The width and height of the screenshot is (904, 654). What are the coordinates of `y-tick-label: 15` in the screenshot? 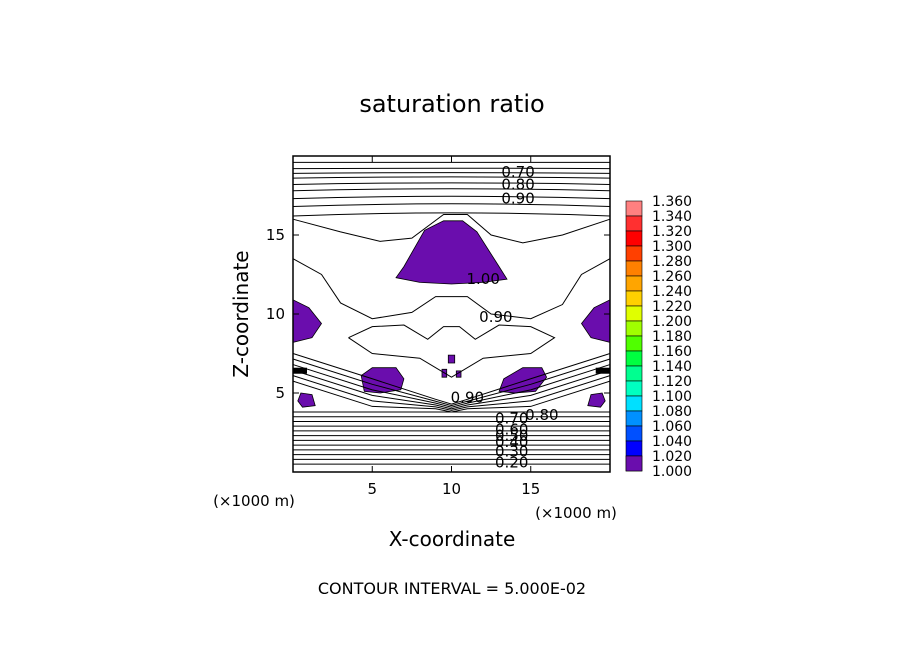 It's located at (275, 235).